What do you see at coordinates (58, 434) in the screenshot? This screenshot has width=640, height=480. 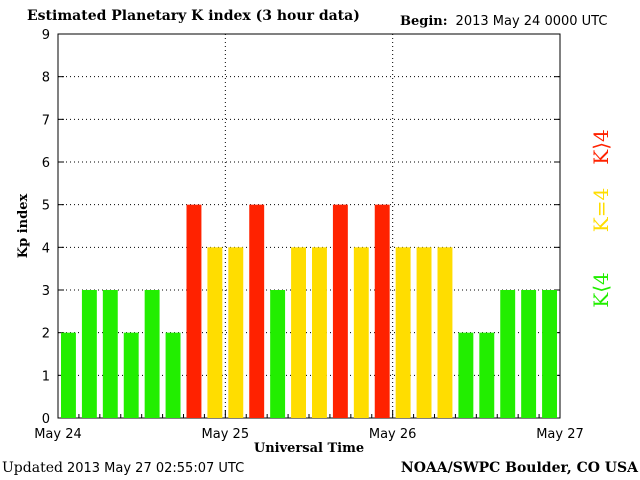 I see `x-tick-label: May 24` at bounding box center [58, 434].